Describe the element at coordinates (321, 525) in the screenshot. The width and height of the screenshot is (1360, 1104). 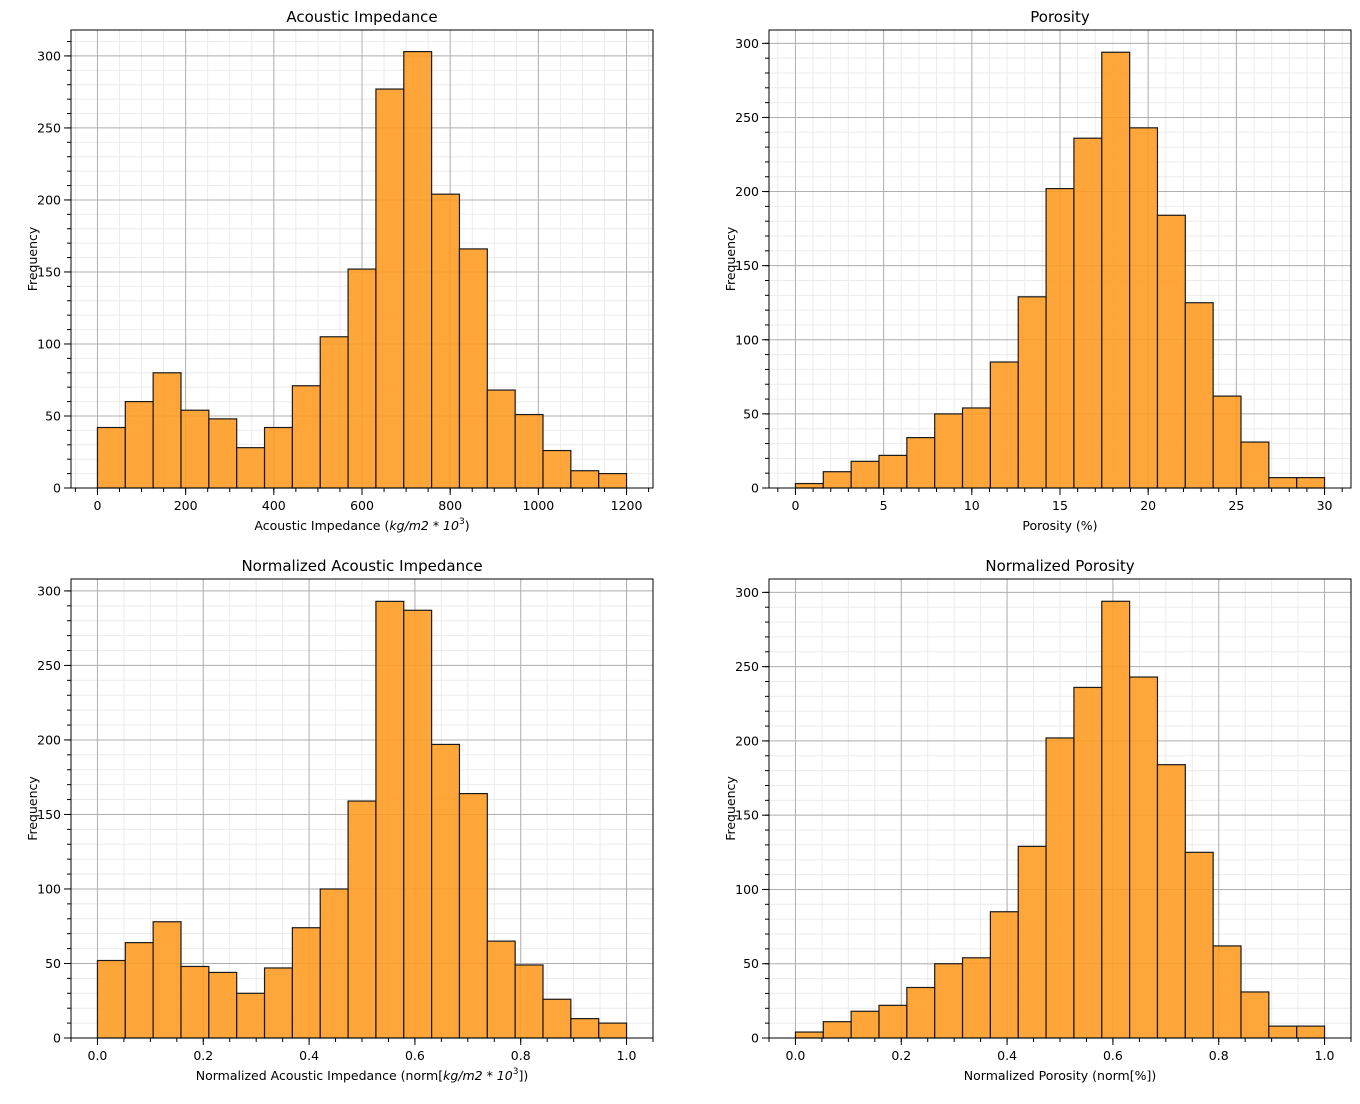
I see `x-axis-label-text: Acoustic Impedance (` at that location.